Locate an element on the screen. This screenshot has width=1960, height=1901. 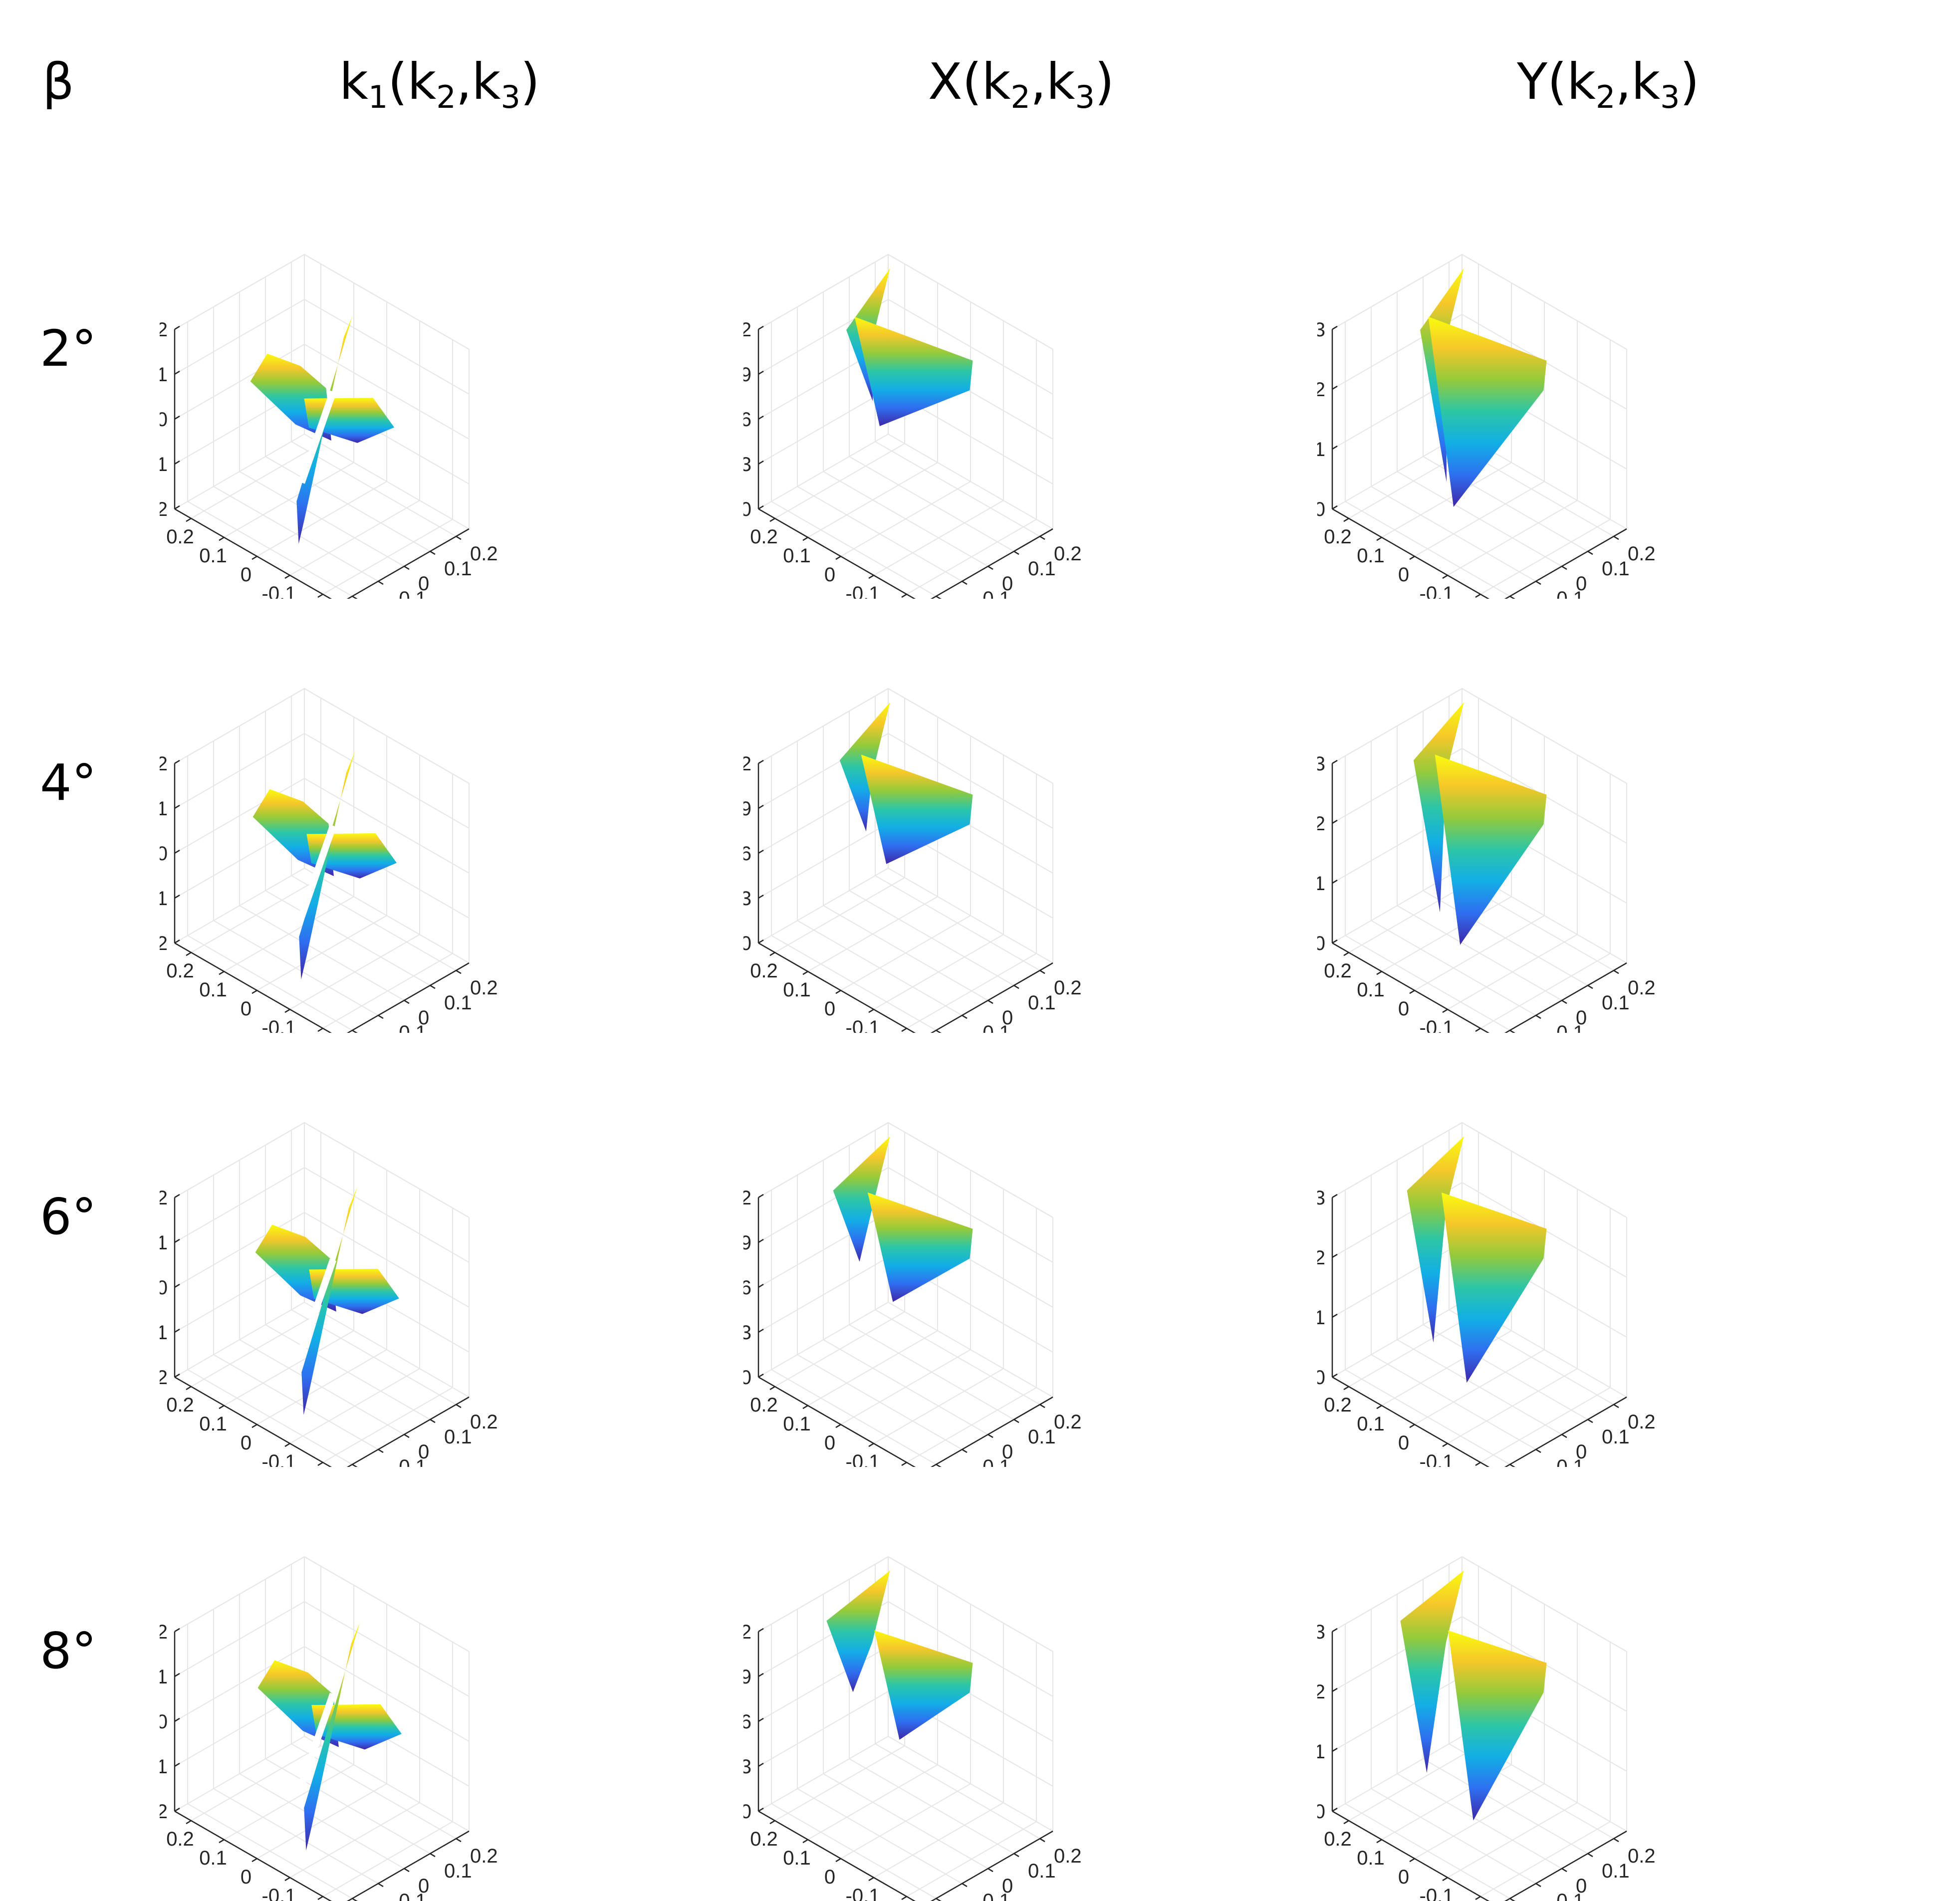
surface-gap is located at coordinates (317, 1739).